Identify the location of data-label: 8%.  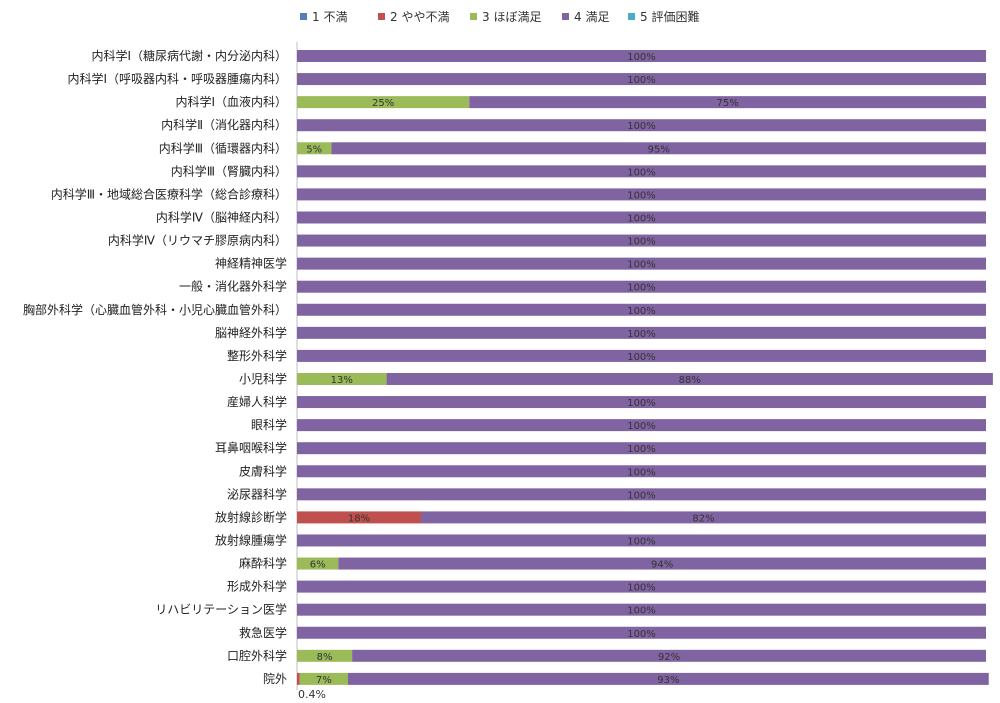
(325, 657).